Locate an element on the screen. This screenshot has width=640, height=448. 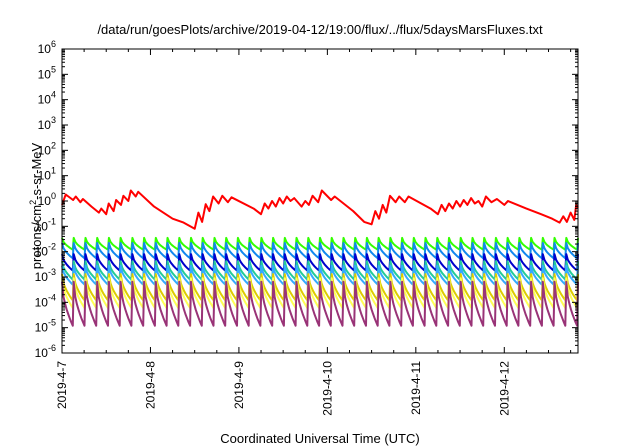
y-tick-label: 10⁵ is located at coordinates (47, 72).